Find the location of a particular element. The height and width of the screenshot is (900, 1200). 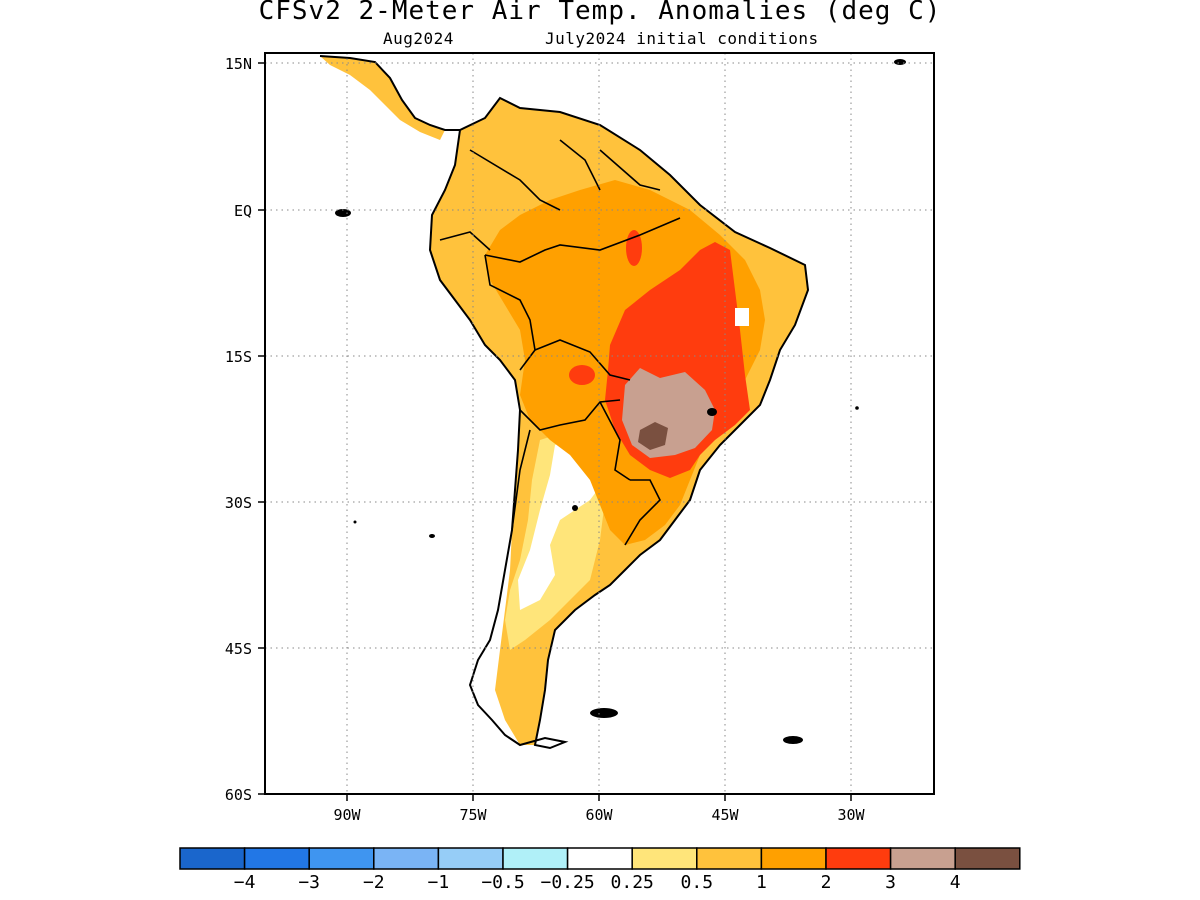

colorbar-label: 2 is located at coordinates (826, 882).